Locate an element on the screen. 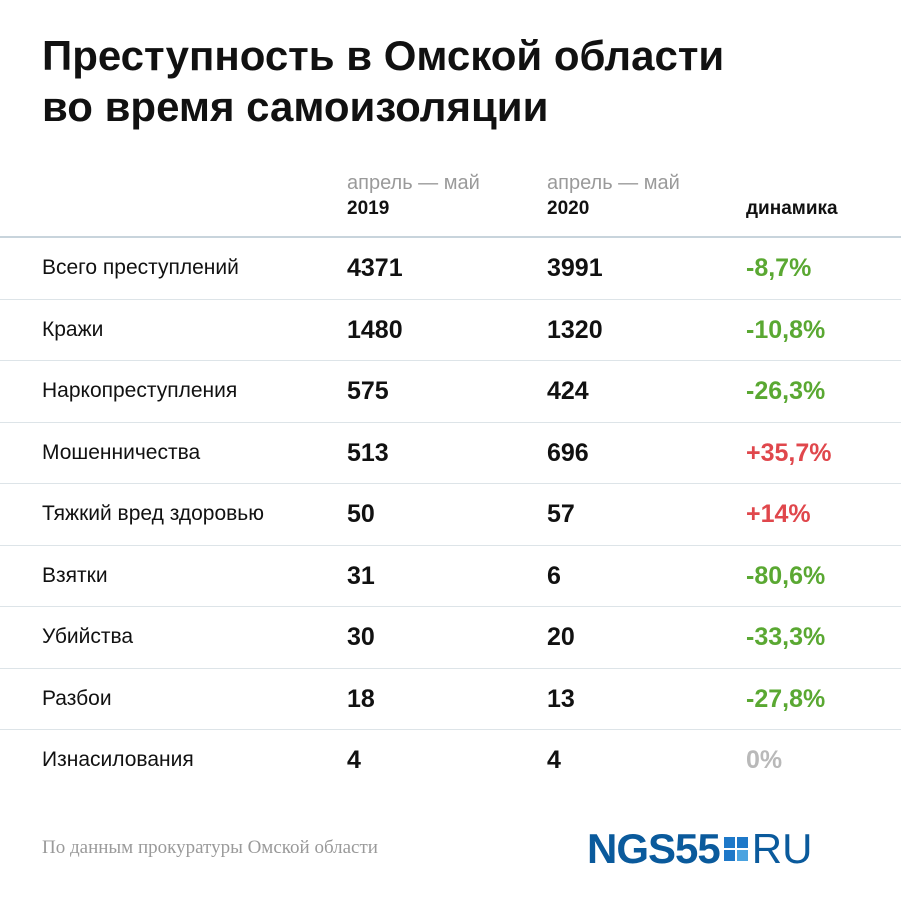  dynamics-value: -33,3% is located at coordinates (786, 637).